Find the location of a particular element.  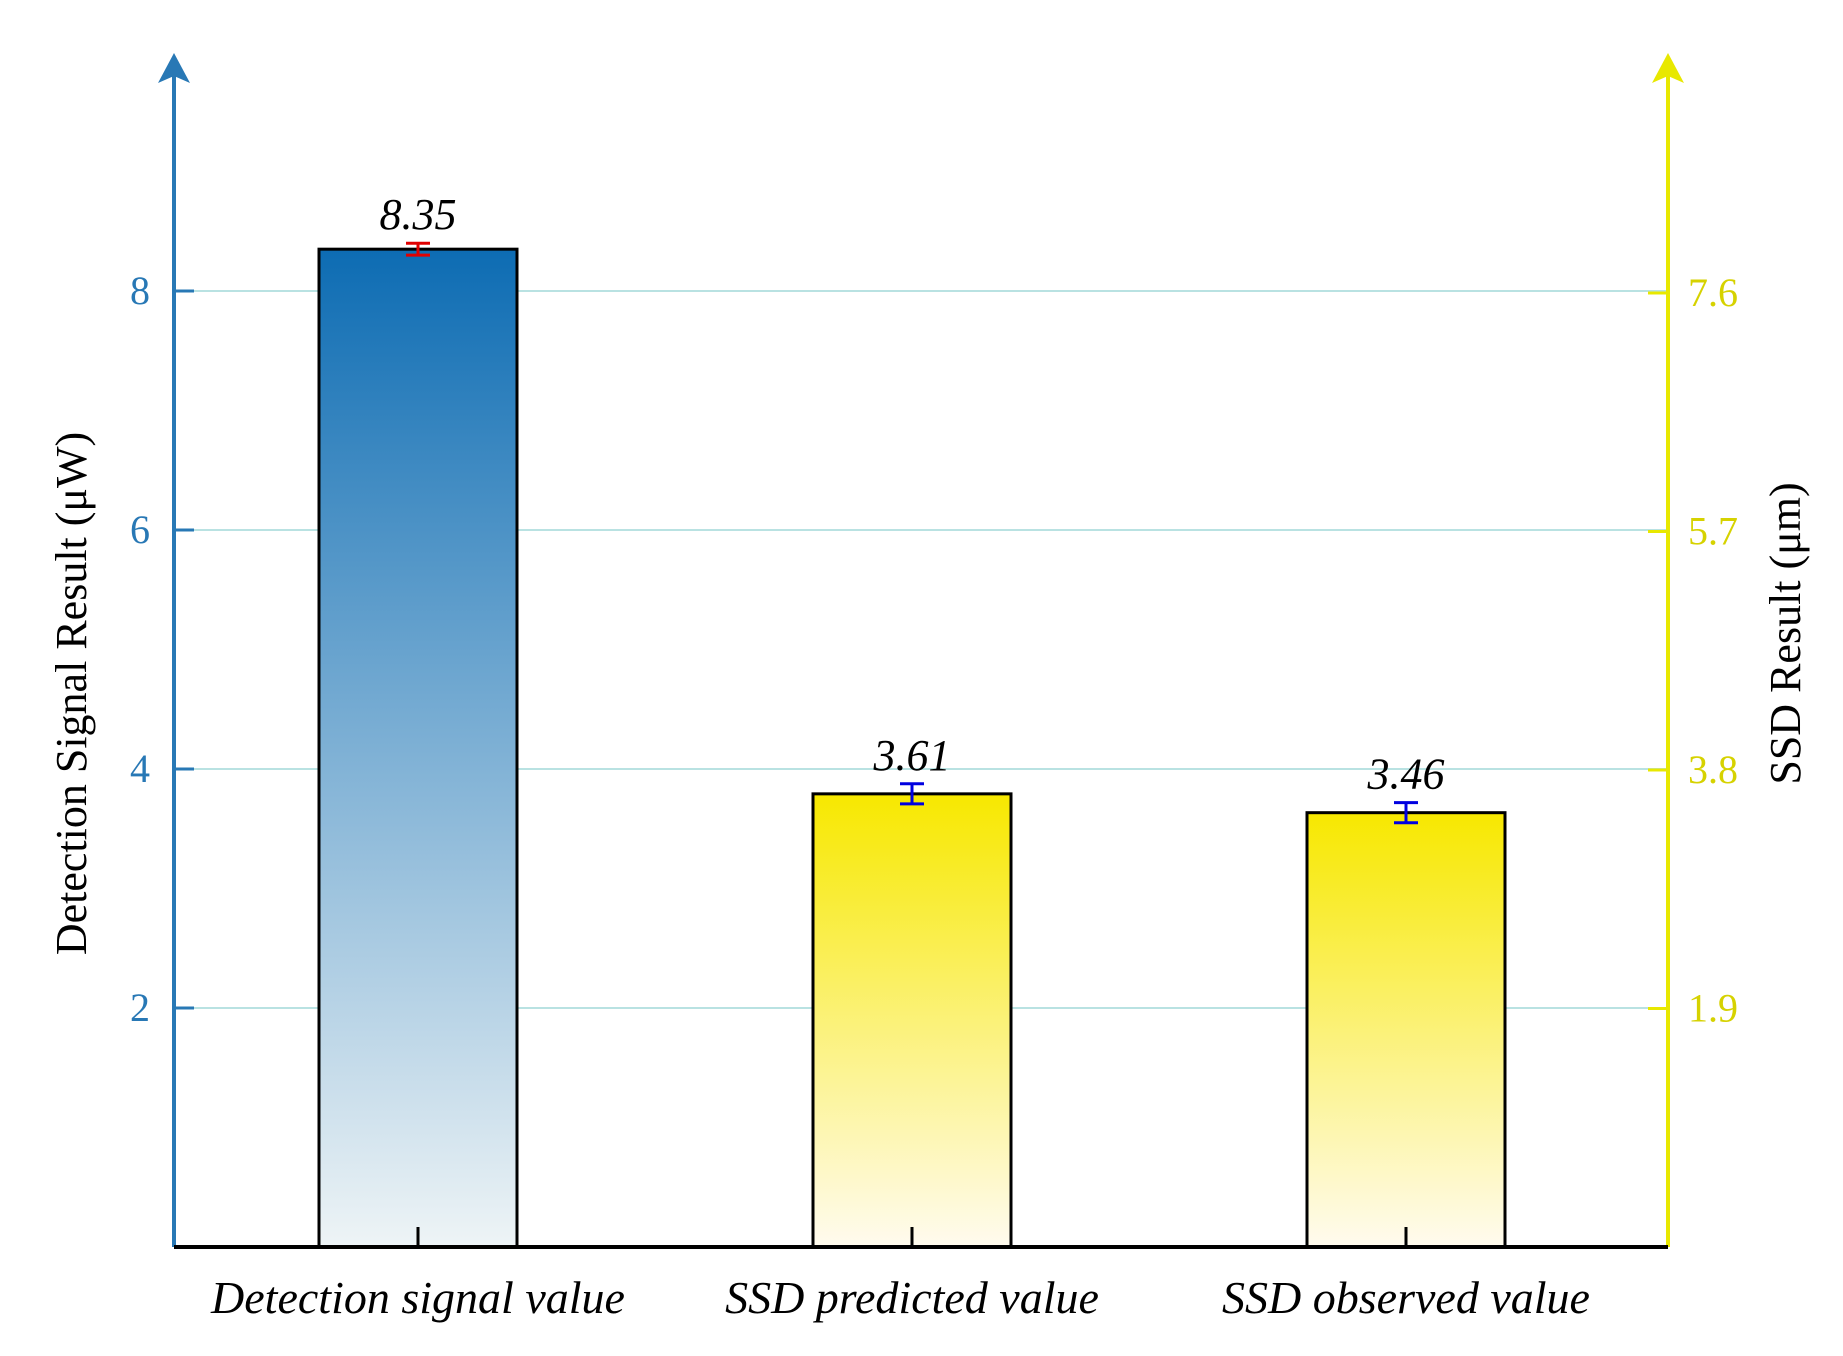

right-tick-label-0: 1.9 is located at coordinates (1713, 1008).